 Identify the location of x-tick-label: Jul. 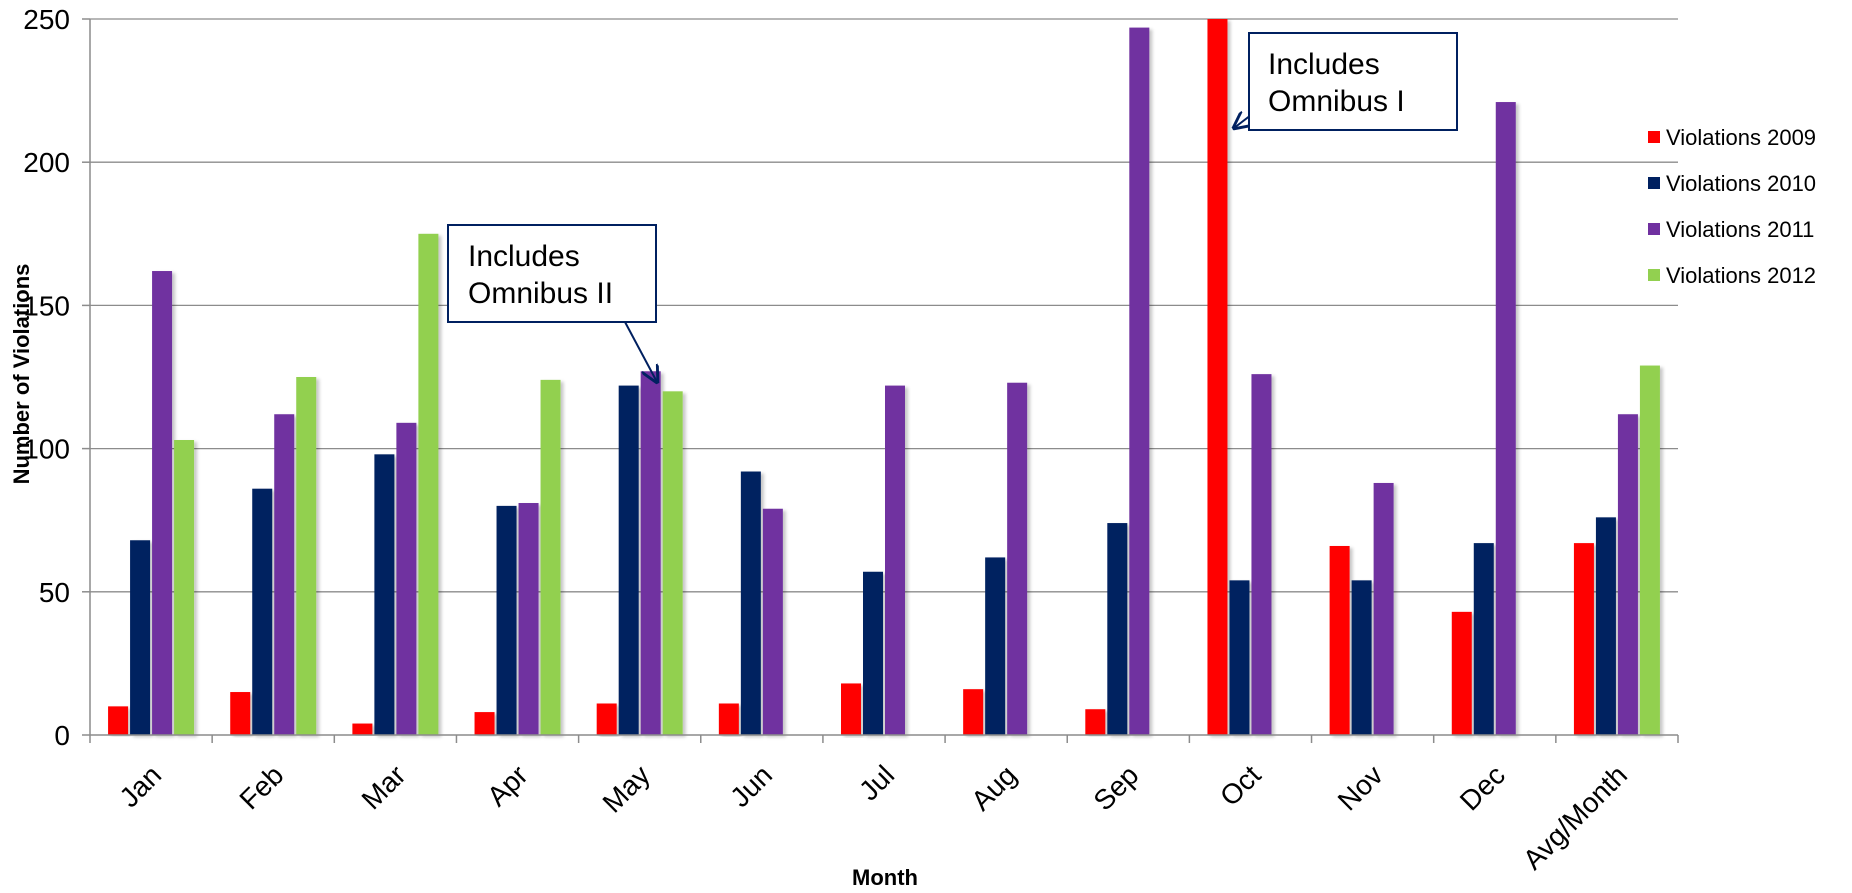
(876, 782).